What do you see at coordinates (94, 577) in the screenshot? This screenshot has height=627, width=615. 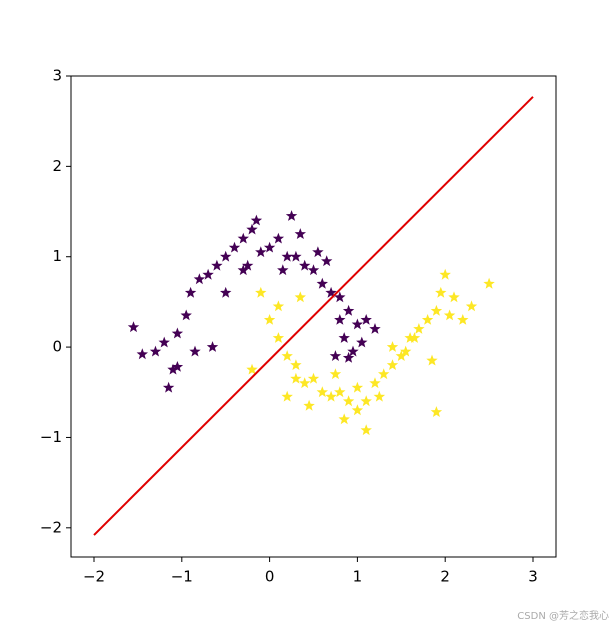 I see `x-tick-label: −2` at bounding box center [94, 577].